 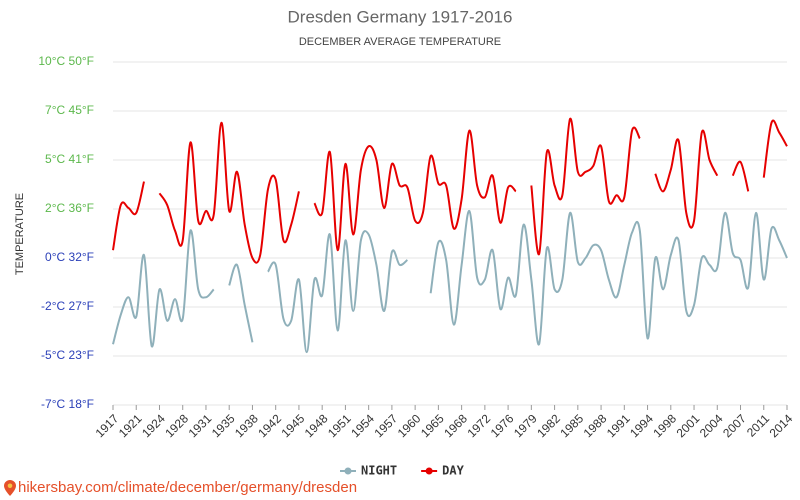 I want to click on y-tick-label: 5°C 41°F, so click(x=69, y=159).